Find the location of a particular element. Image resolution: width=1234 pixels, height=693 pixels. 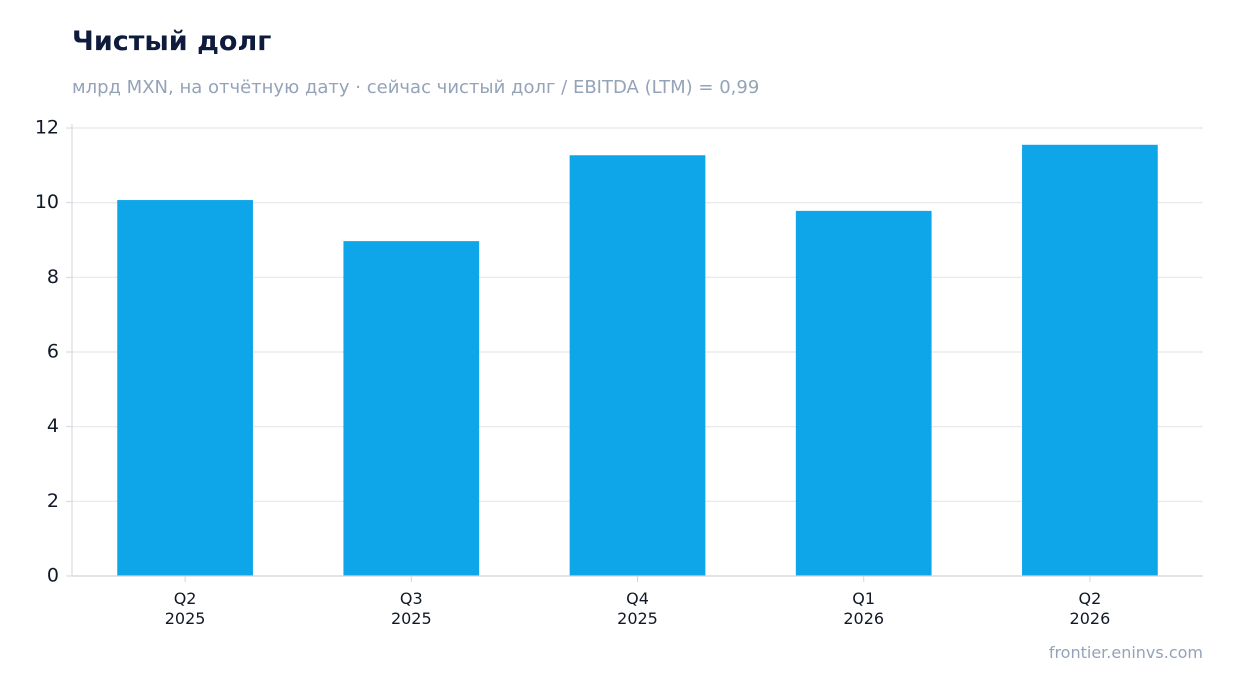

x-tick-label-line: Q4 is located at coordinates (637, 598).